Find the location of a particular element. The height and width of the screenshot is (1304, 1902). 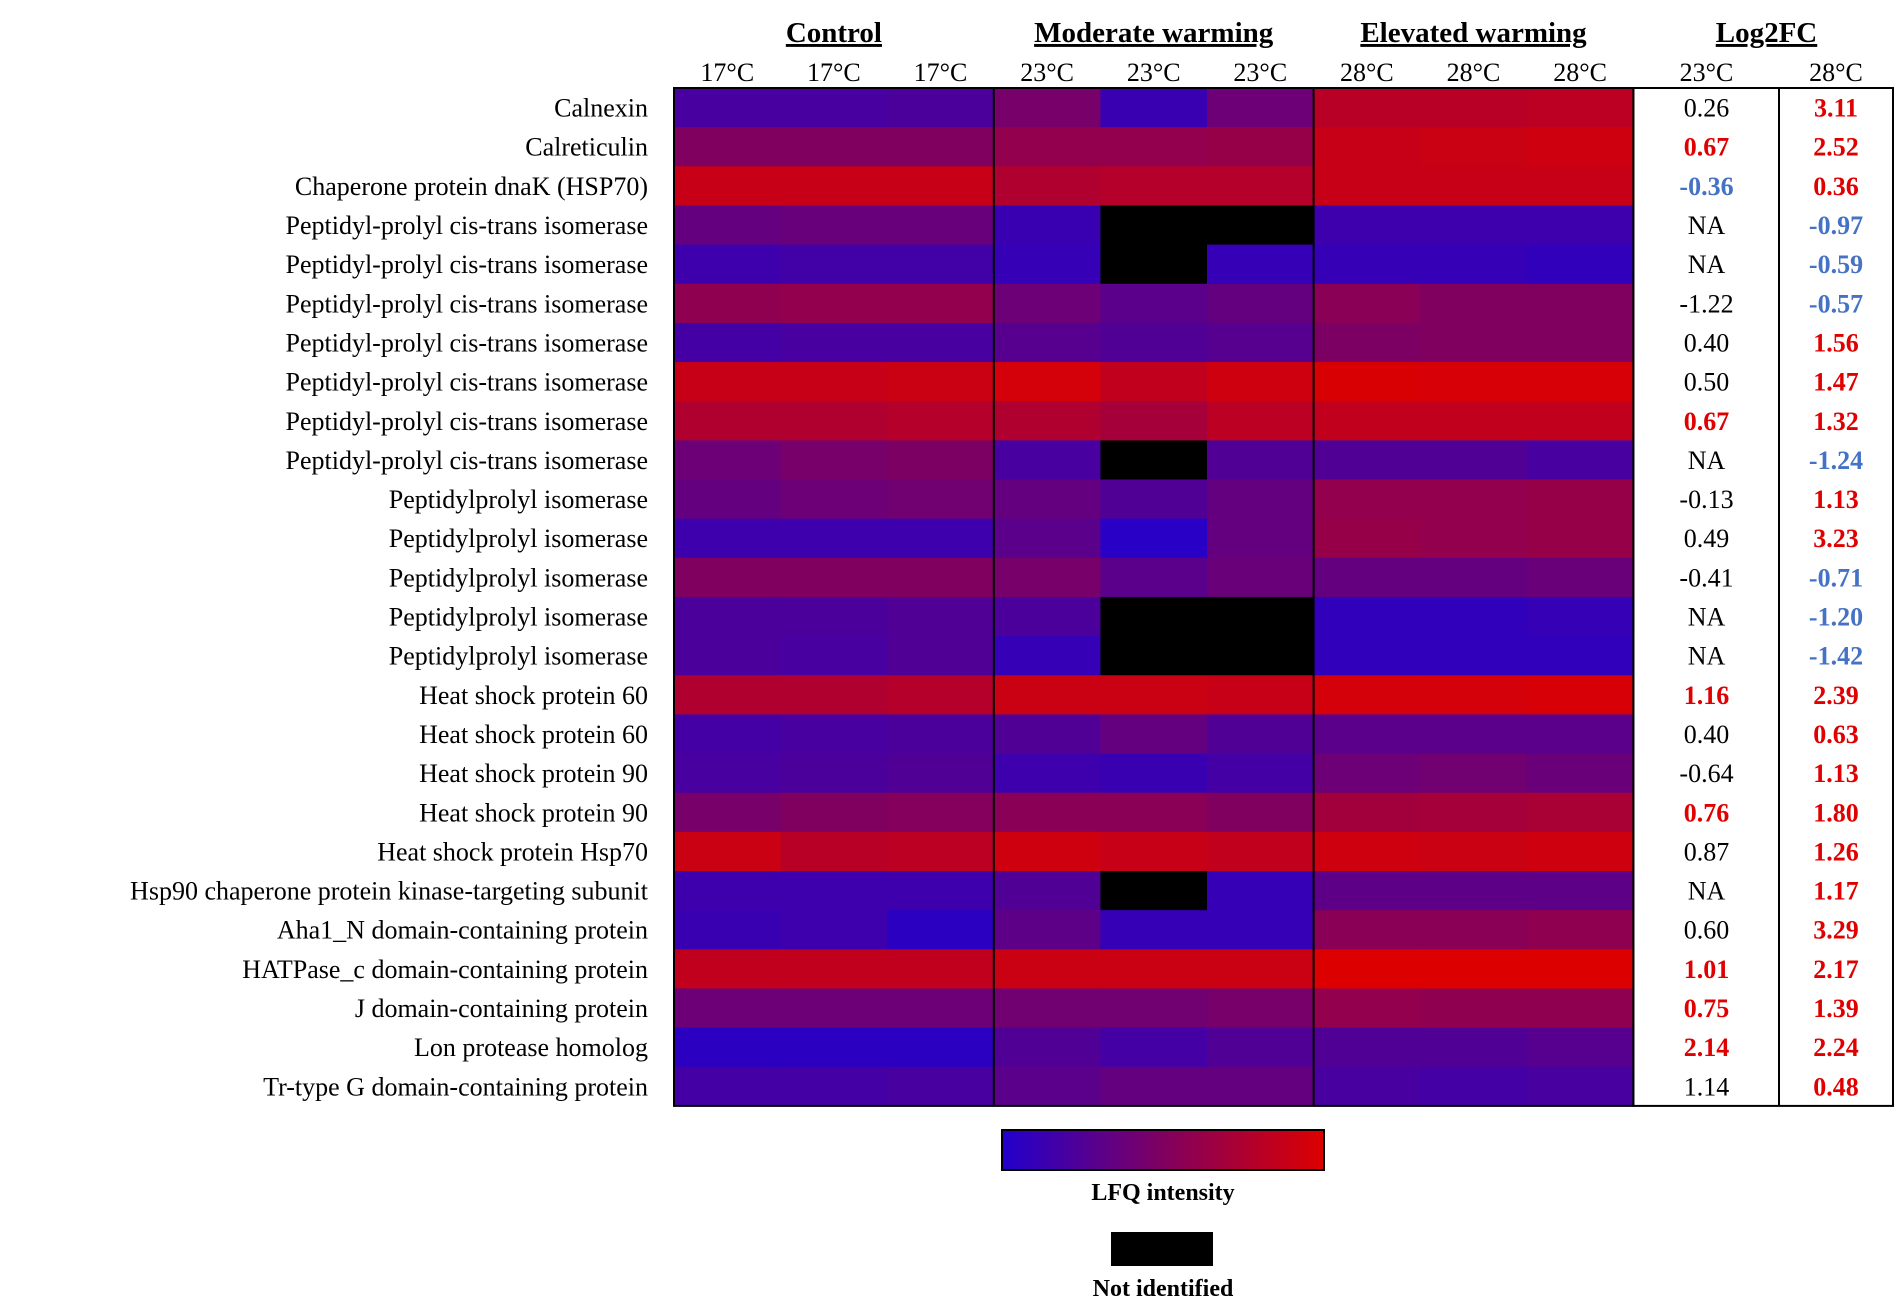

log2fc-value: -1.20 is located at coordinates (1836, 617).